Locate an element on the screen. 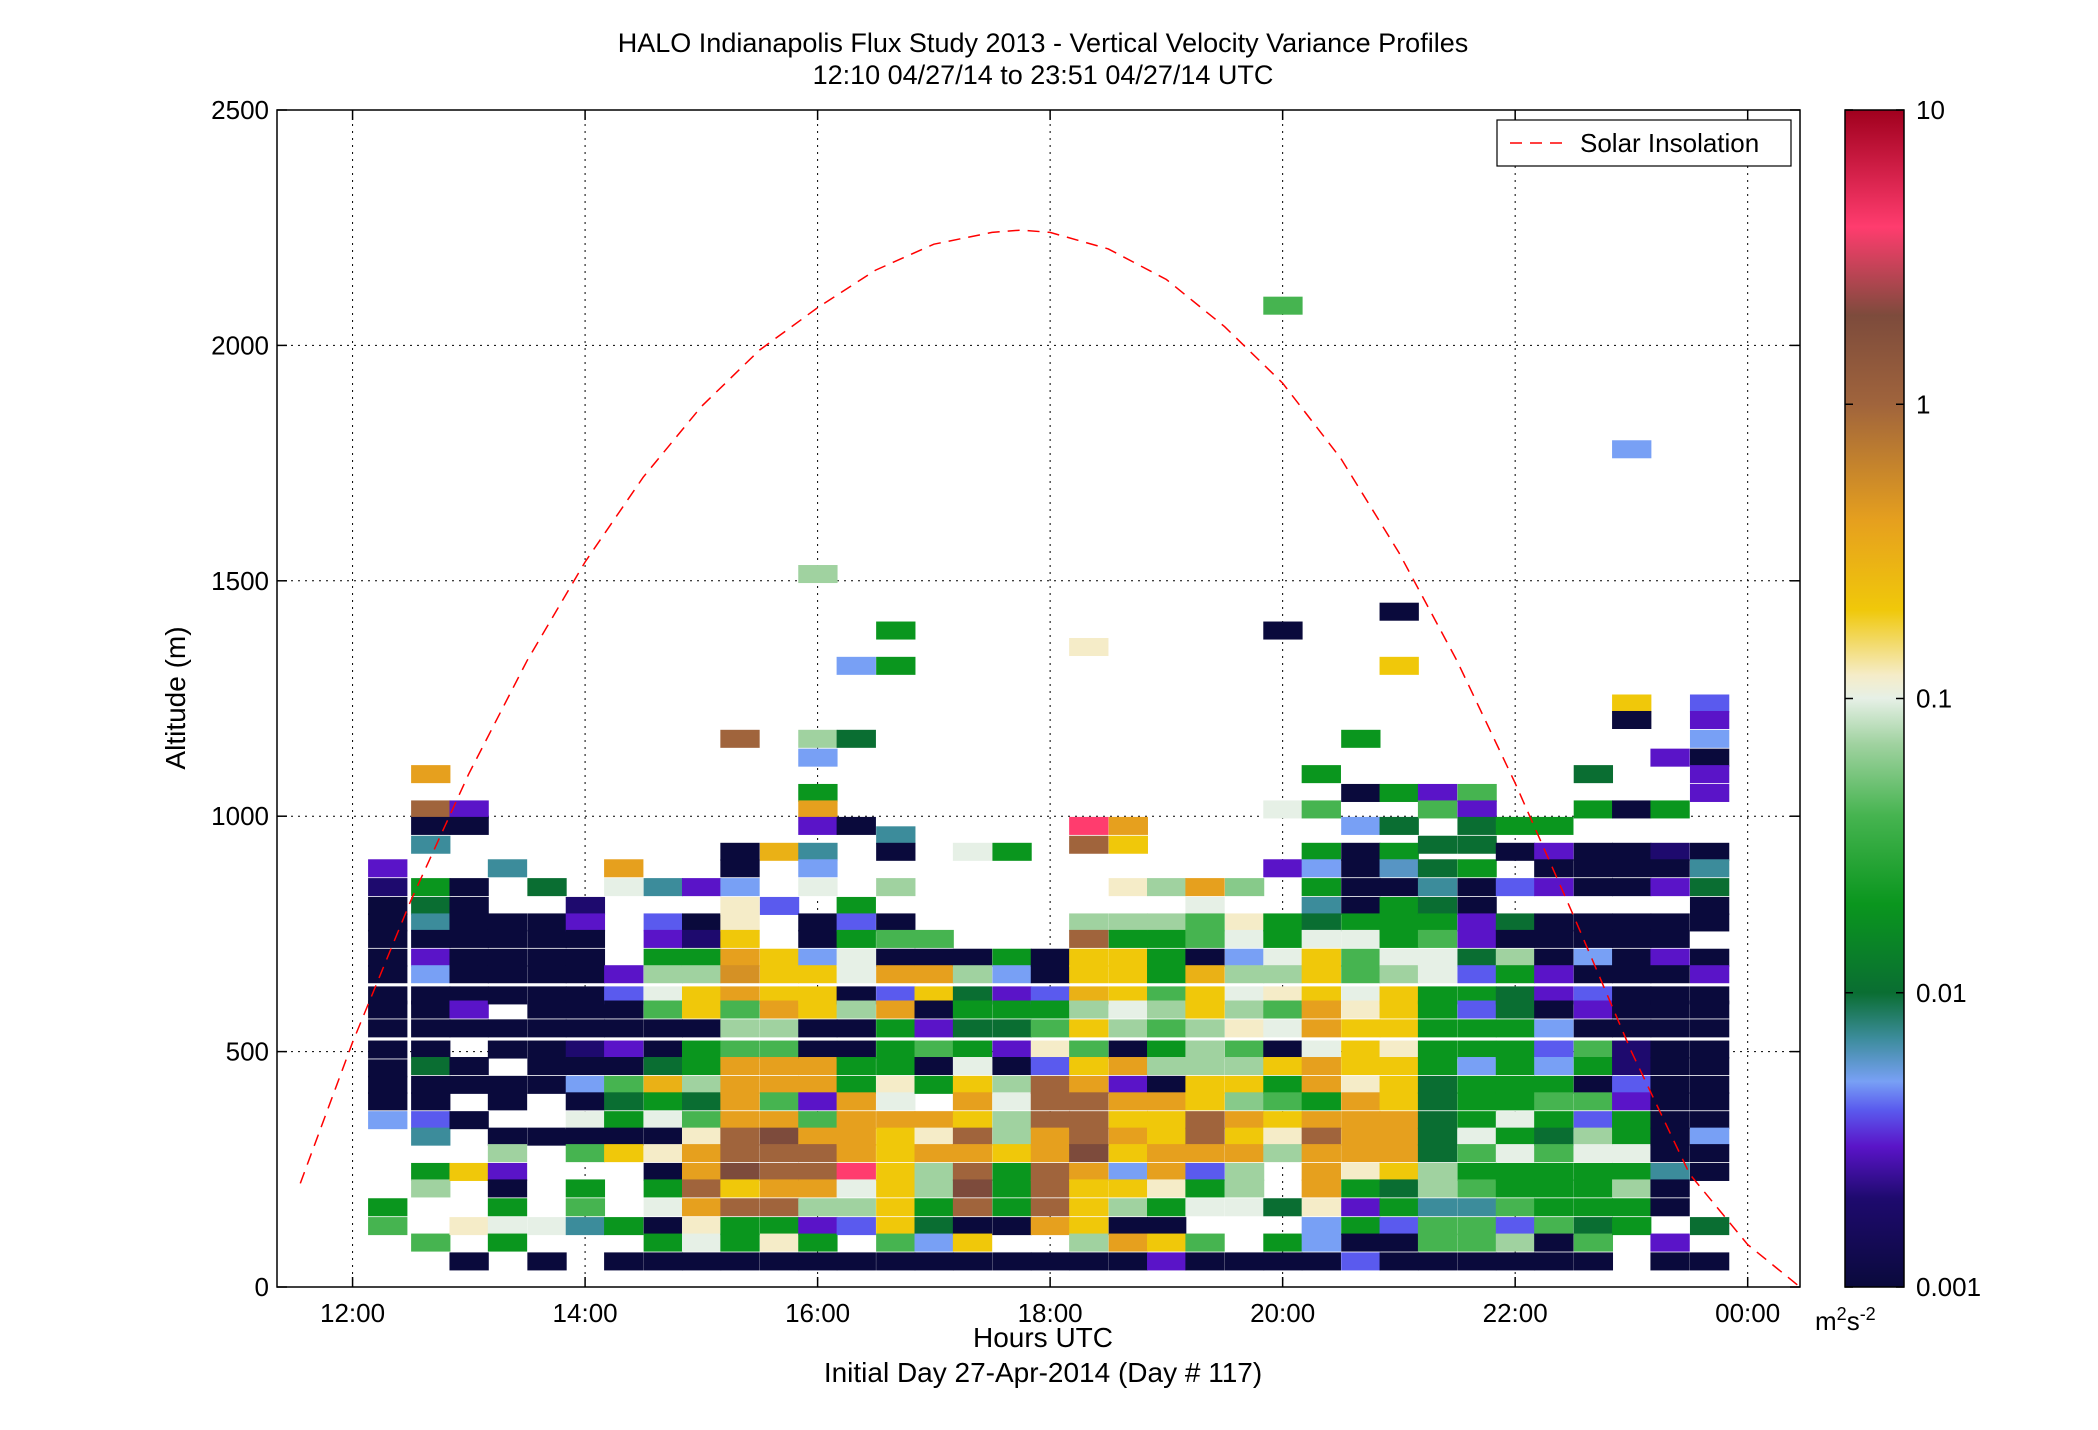 Image resolution: width=2098 pixels, height=1430 pixels. x-tick-label: 16:00 is located at coordinates (817, 1313).